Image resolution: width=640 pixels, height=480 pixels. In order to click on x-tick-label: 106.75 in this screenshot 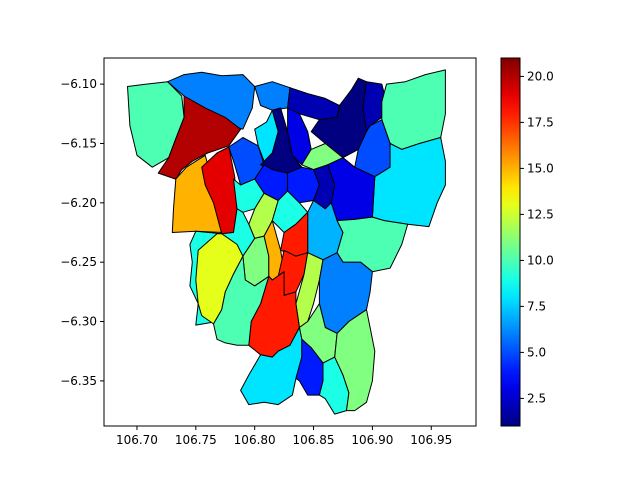, I will do `click(196, 440)`.